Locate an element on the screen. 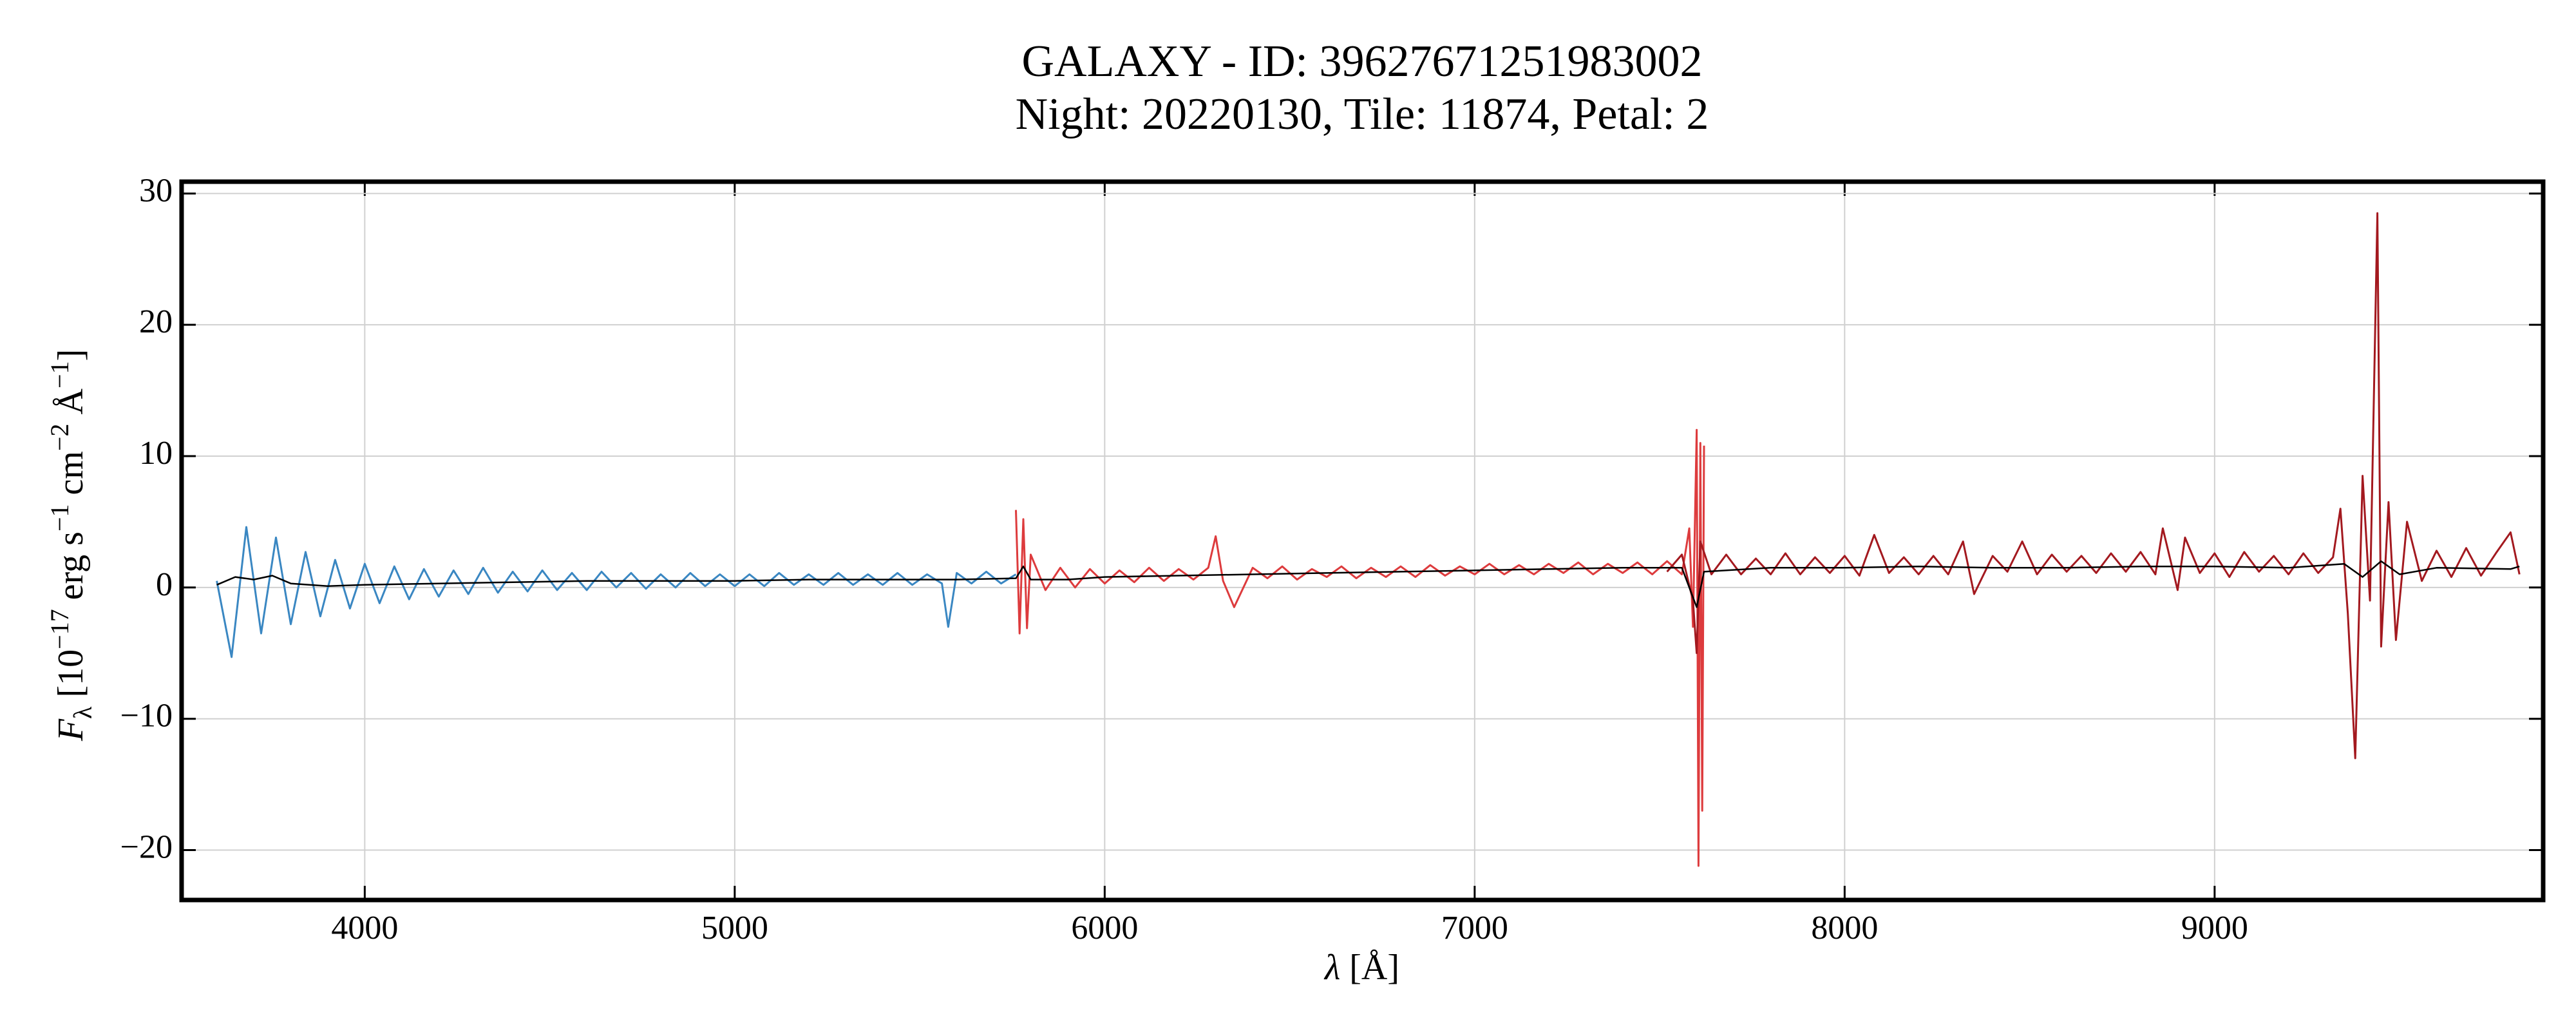 Image resolution: width=2576 pixels, height=1034 pixels. chart-title: GALAXY - ID: 39627671251983002 is located at coordinates (1362, 61).